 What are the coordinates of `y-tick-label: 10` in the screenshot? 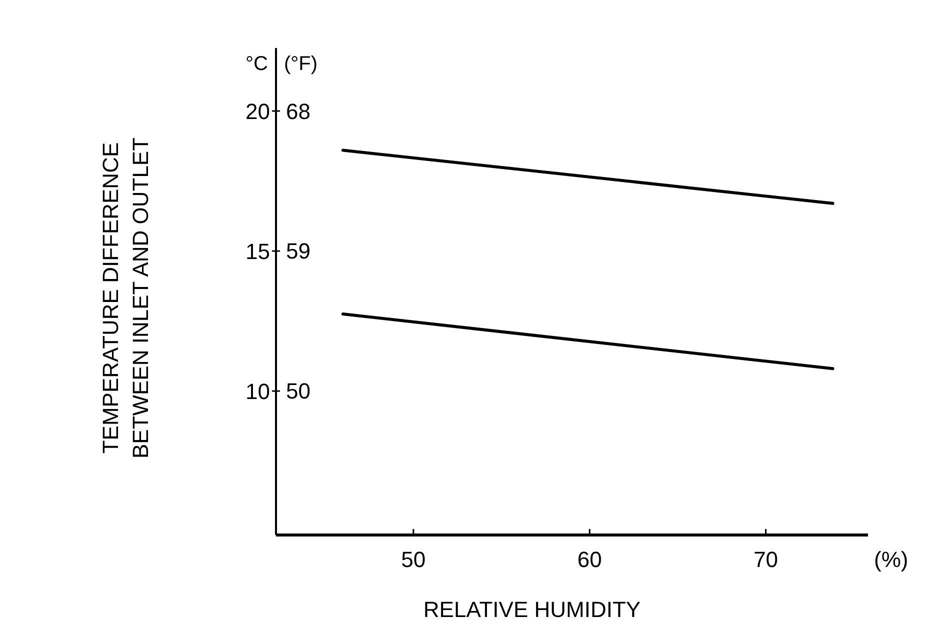 It's located at (258, 391).